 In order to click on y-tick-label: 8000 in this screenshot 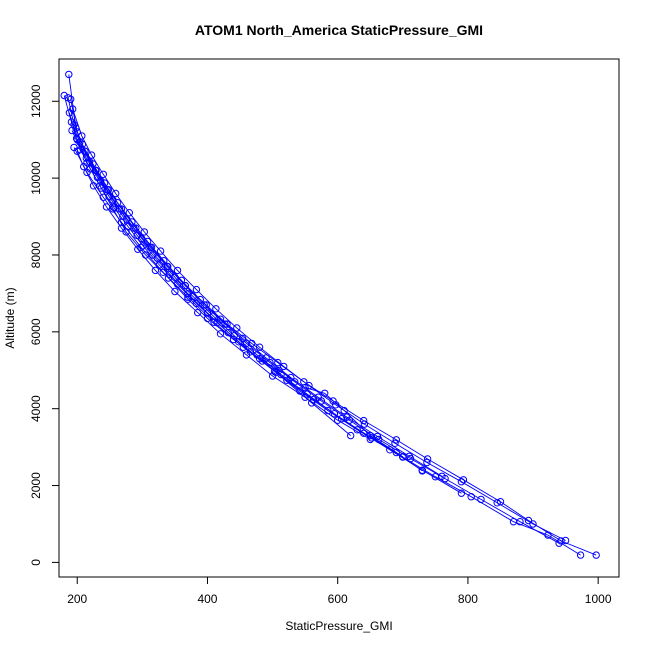, I will do `click(36, 254)`.